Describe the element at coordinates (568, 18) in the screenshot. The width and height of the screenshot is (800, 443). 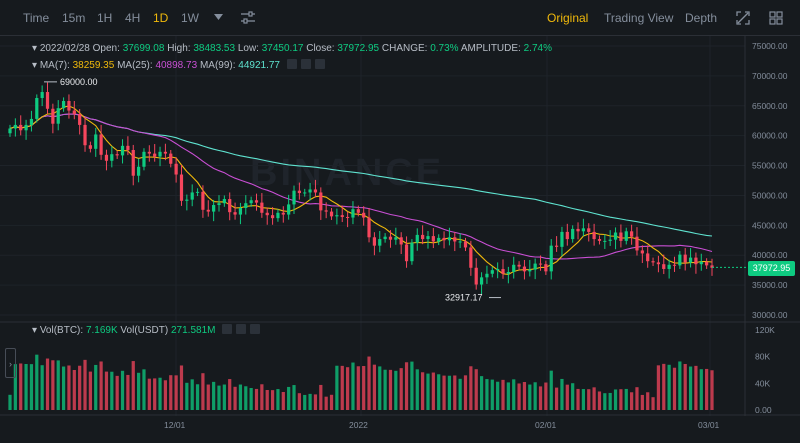
I see `view-original: Original` at that location.